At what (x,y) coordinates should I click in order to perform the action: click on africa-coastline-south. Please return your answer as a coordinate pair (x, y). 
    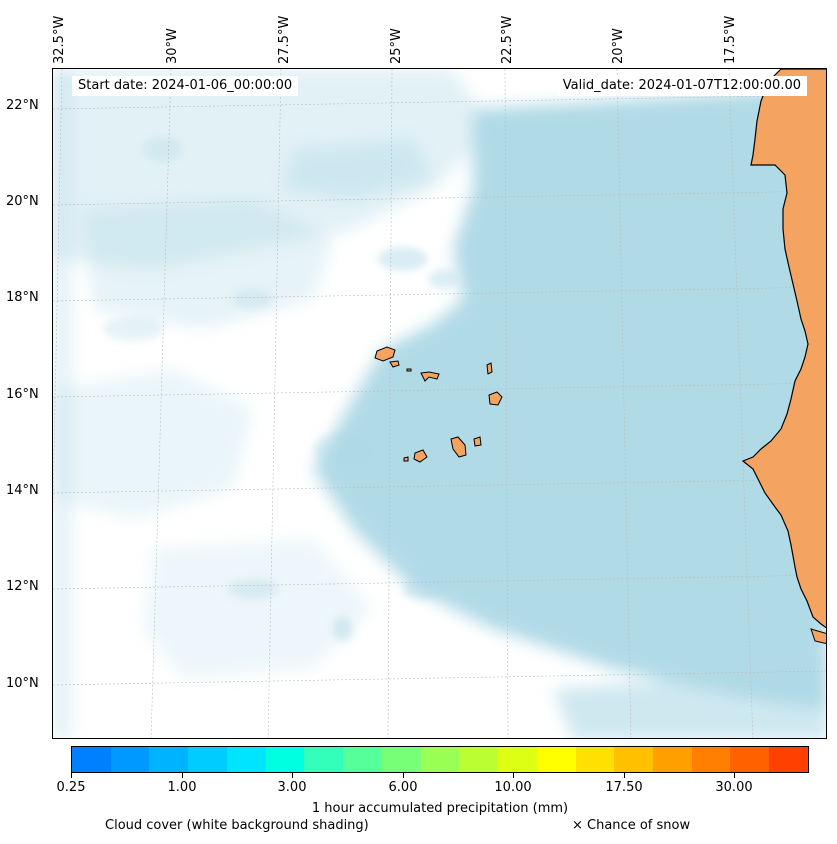
    Looking at the image, I should click on (818, 636).